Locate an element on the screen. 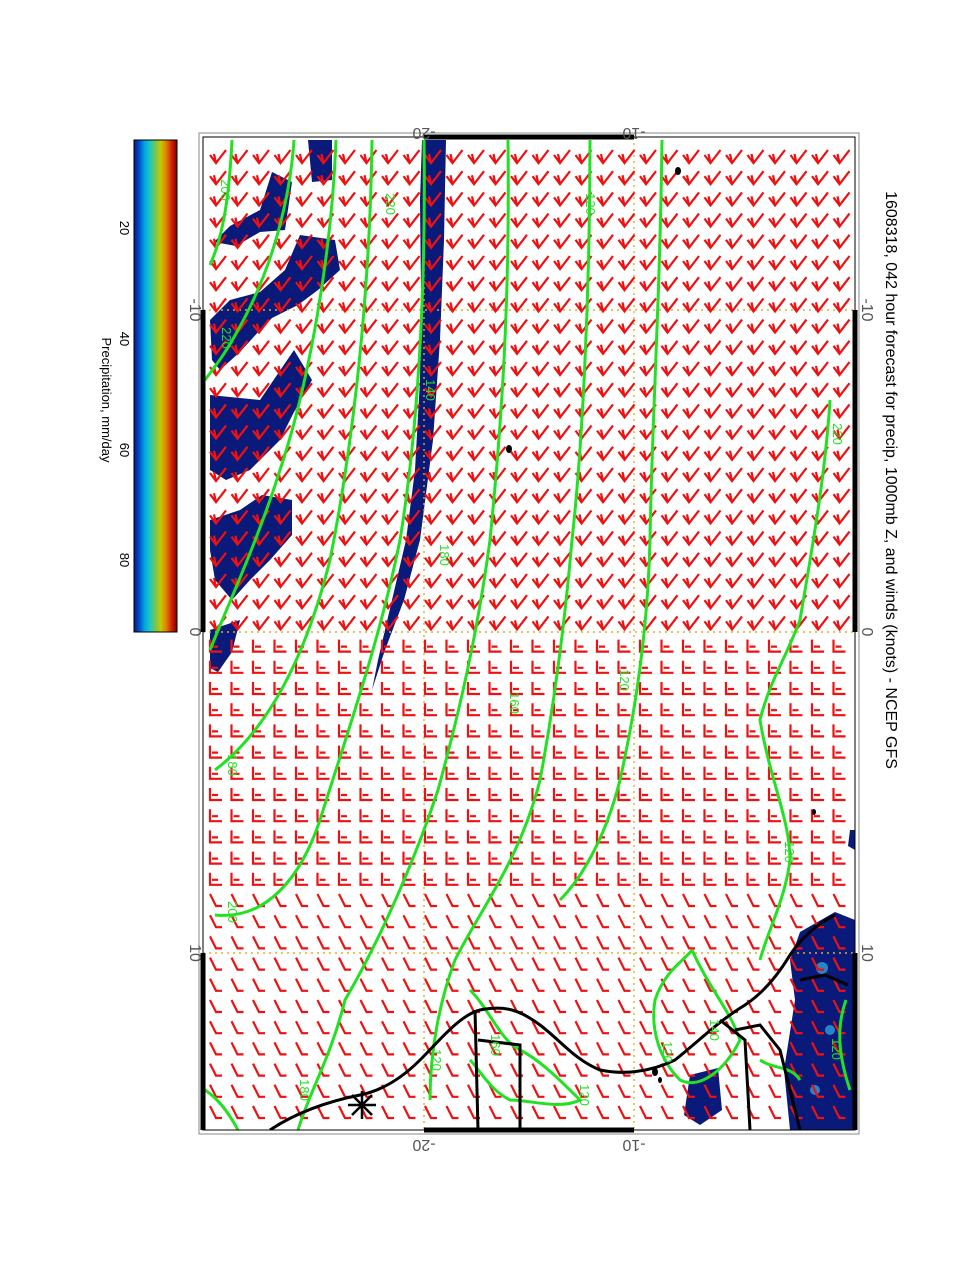  contour-label: 180 is located at coordinates (444, 555).